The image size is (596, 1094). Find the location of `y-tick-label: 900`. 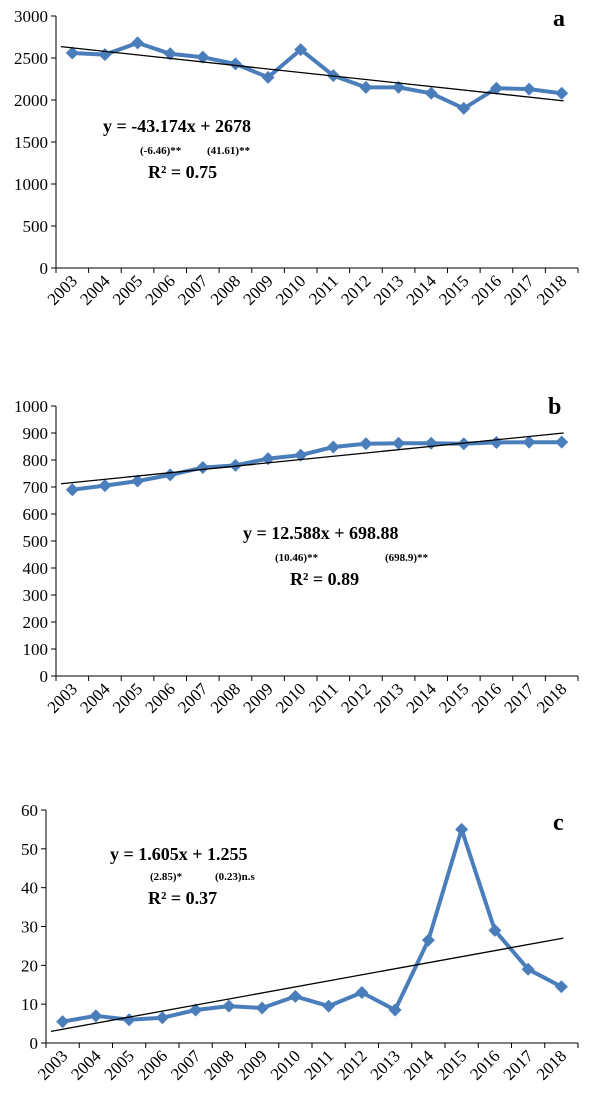

y-tick-label: 900 is located at coordinates (36, 433).